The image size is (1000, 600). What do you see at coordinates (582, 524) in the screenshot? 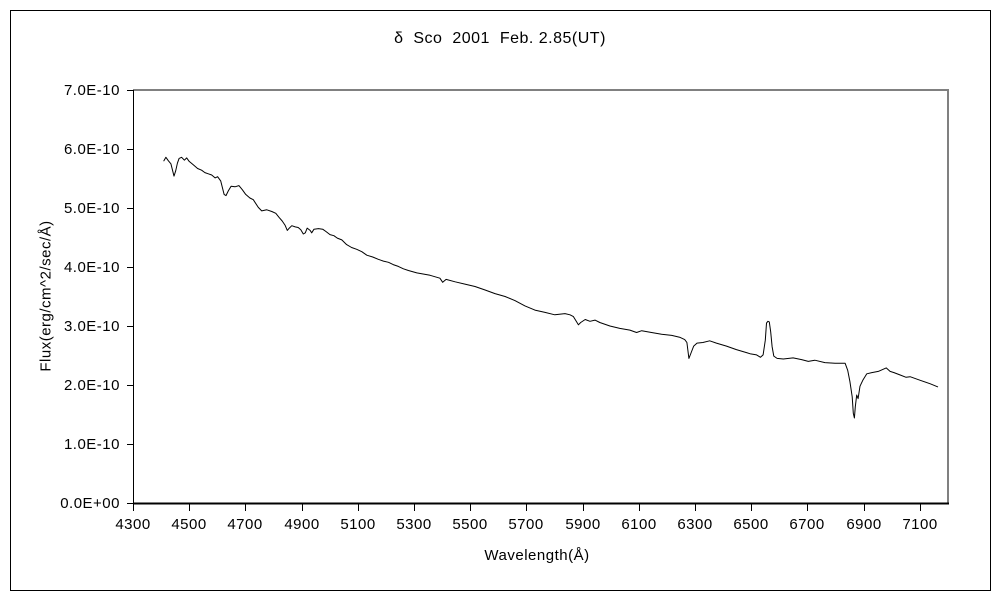
I see `x-tick-label: 5900` at bounding box center [582, 524].